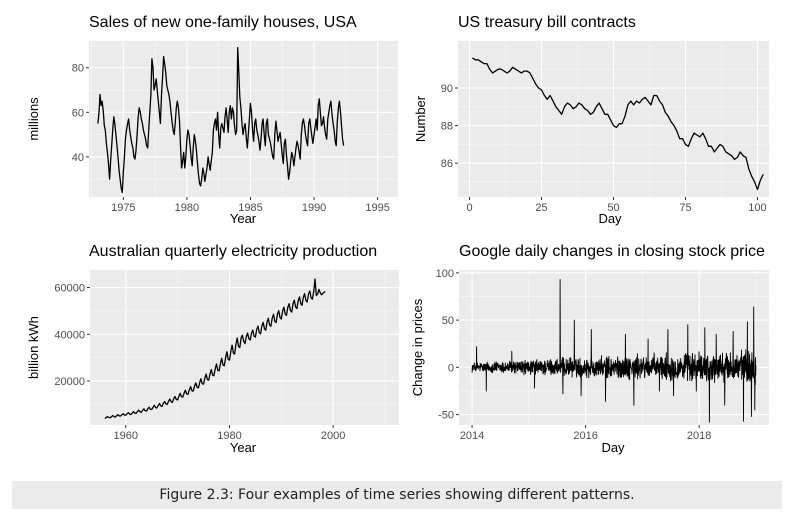 The width and height of the screenshot is (794, 519). I want to click on x-tick-label: 2016, so click(585, 436).